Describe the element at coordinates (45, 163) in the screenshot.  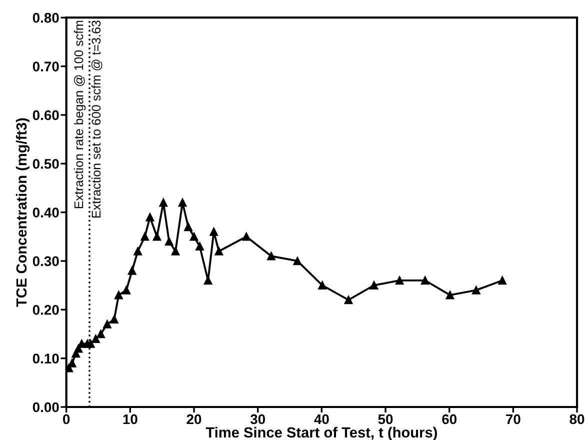
I see `y-tick-label: 0.50` at that location.